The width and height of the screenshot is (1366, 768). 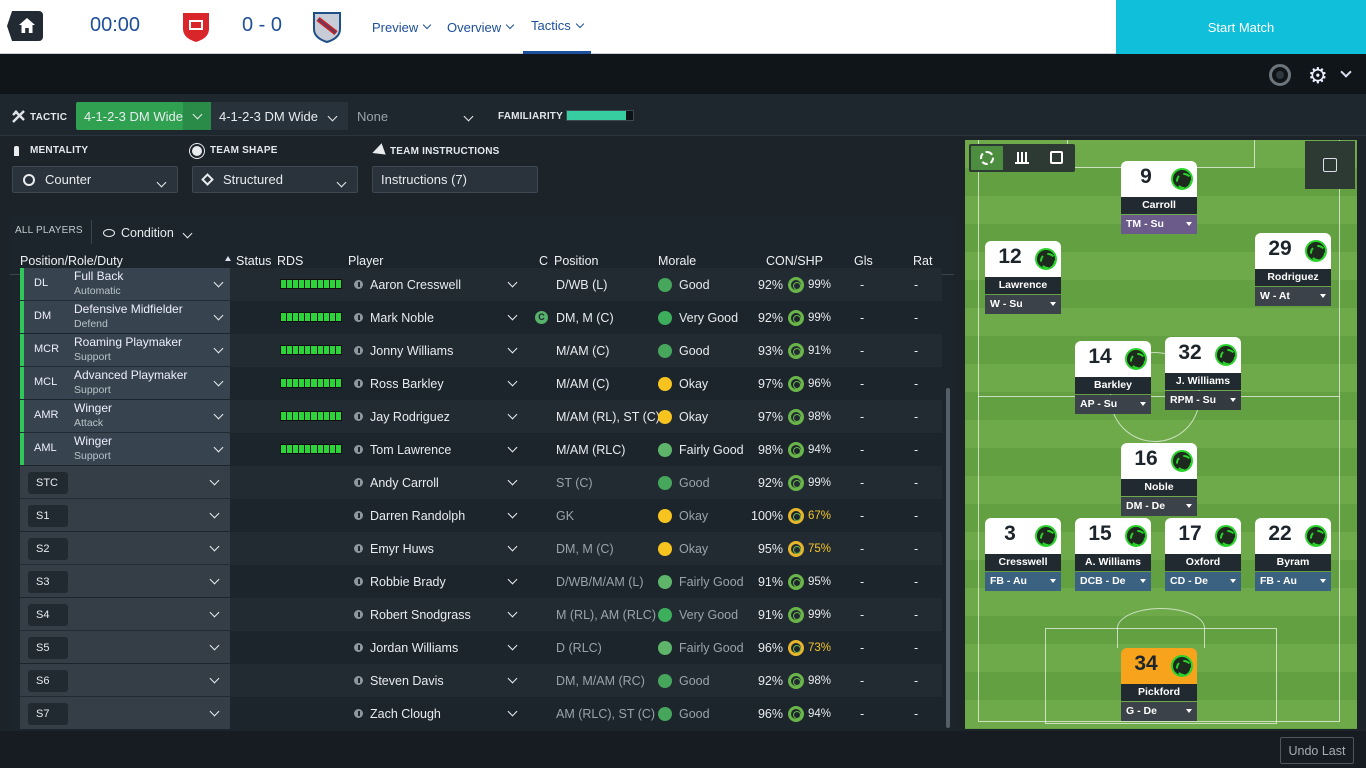 What do you see at coordinates (279, 116) in the screenshot?
I see `tactic-secondary-dropdown: 4-1-2-3 DM Wide` at bounding box center [279, 116].